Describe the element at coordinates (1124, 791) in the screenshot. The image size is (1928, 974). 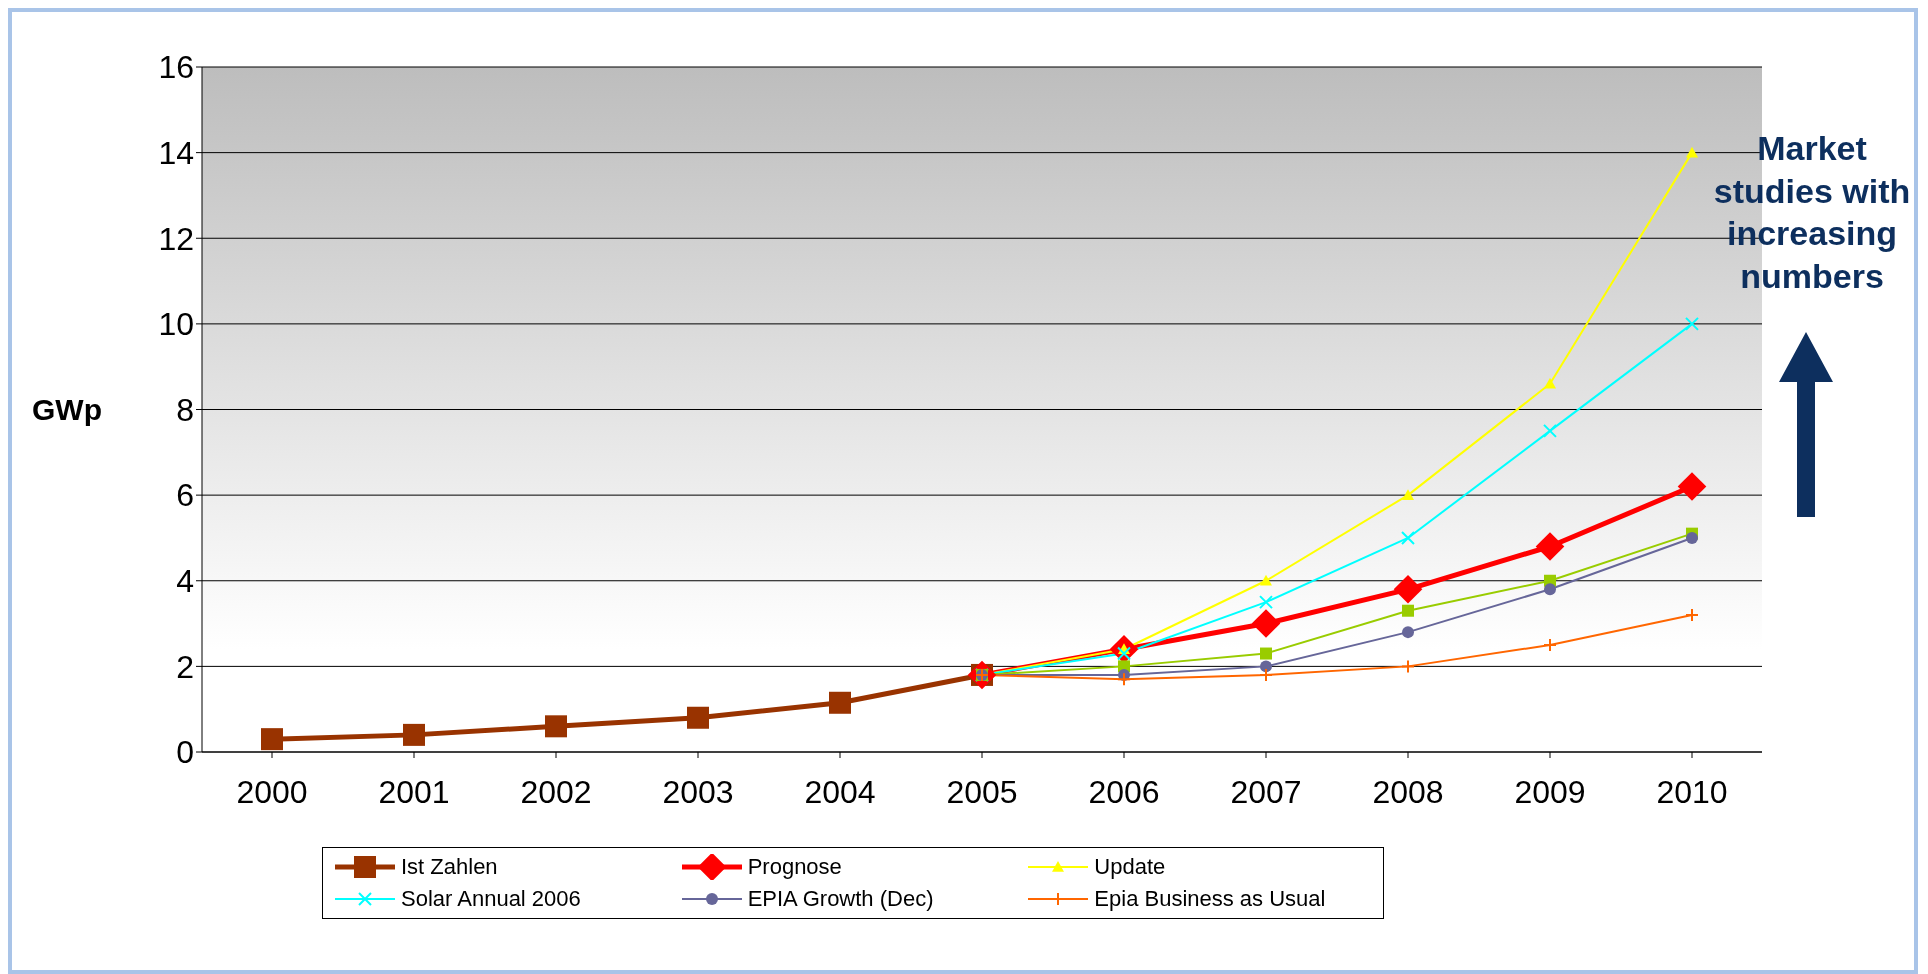
I see `x-tick-label: 2006` at that location.